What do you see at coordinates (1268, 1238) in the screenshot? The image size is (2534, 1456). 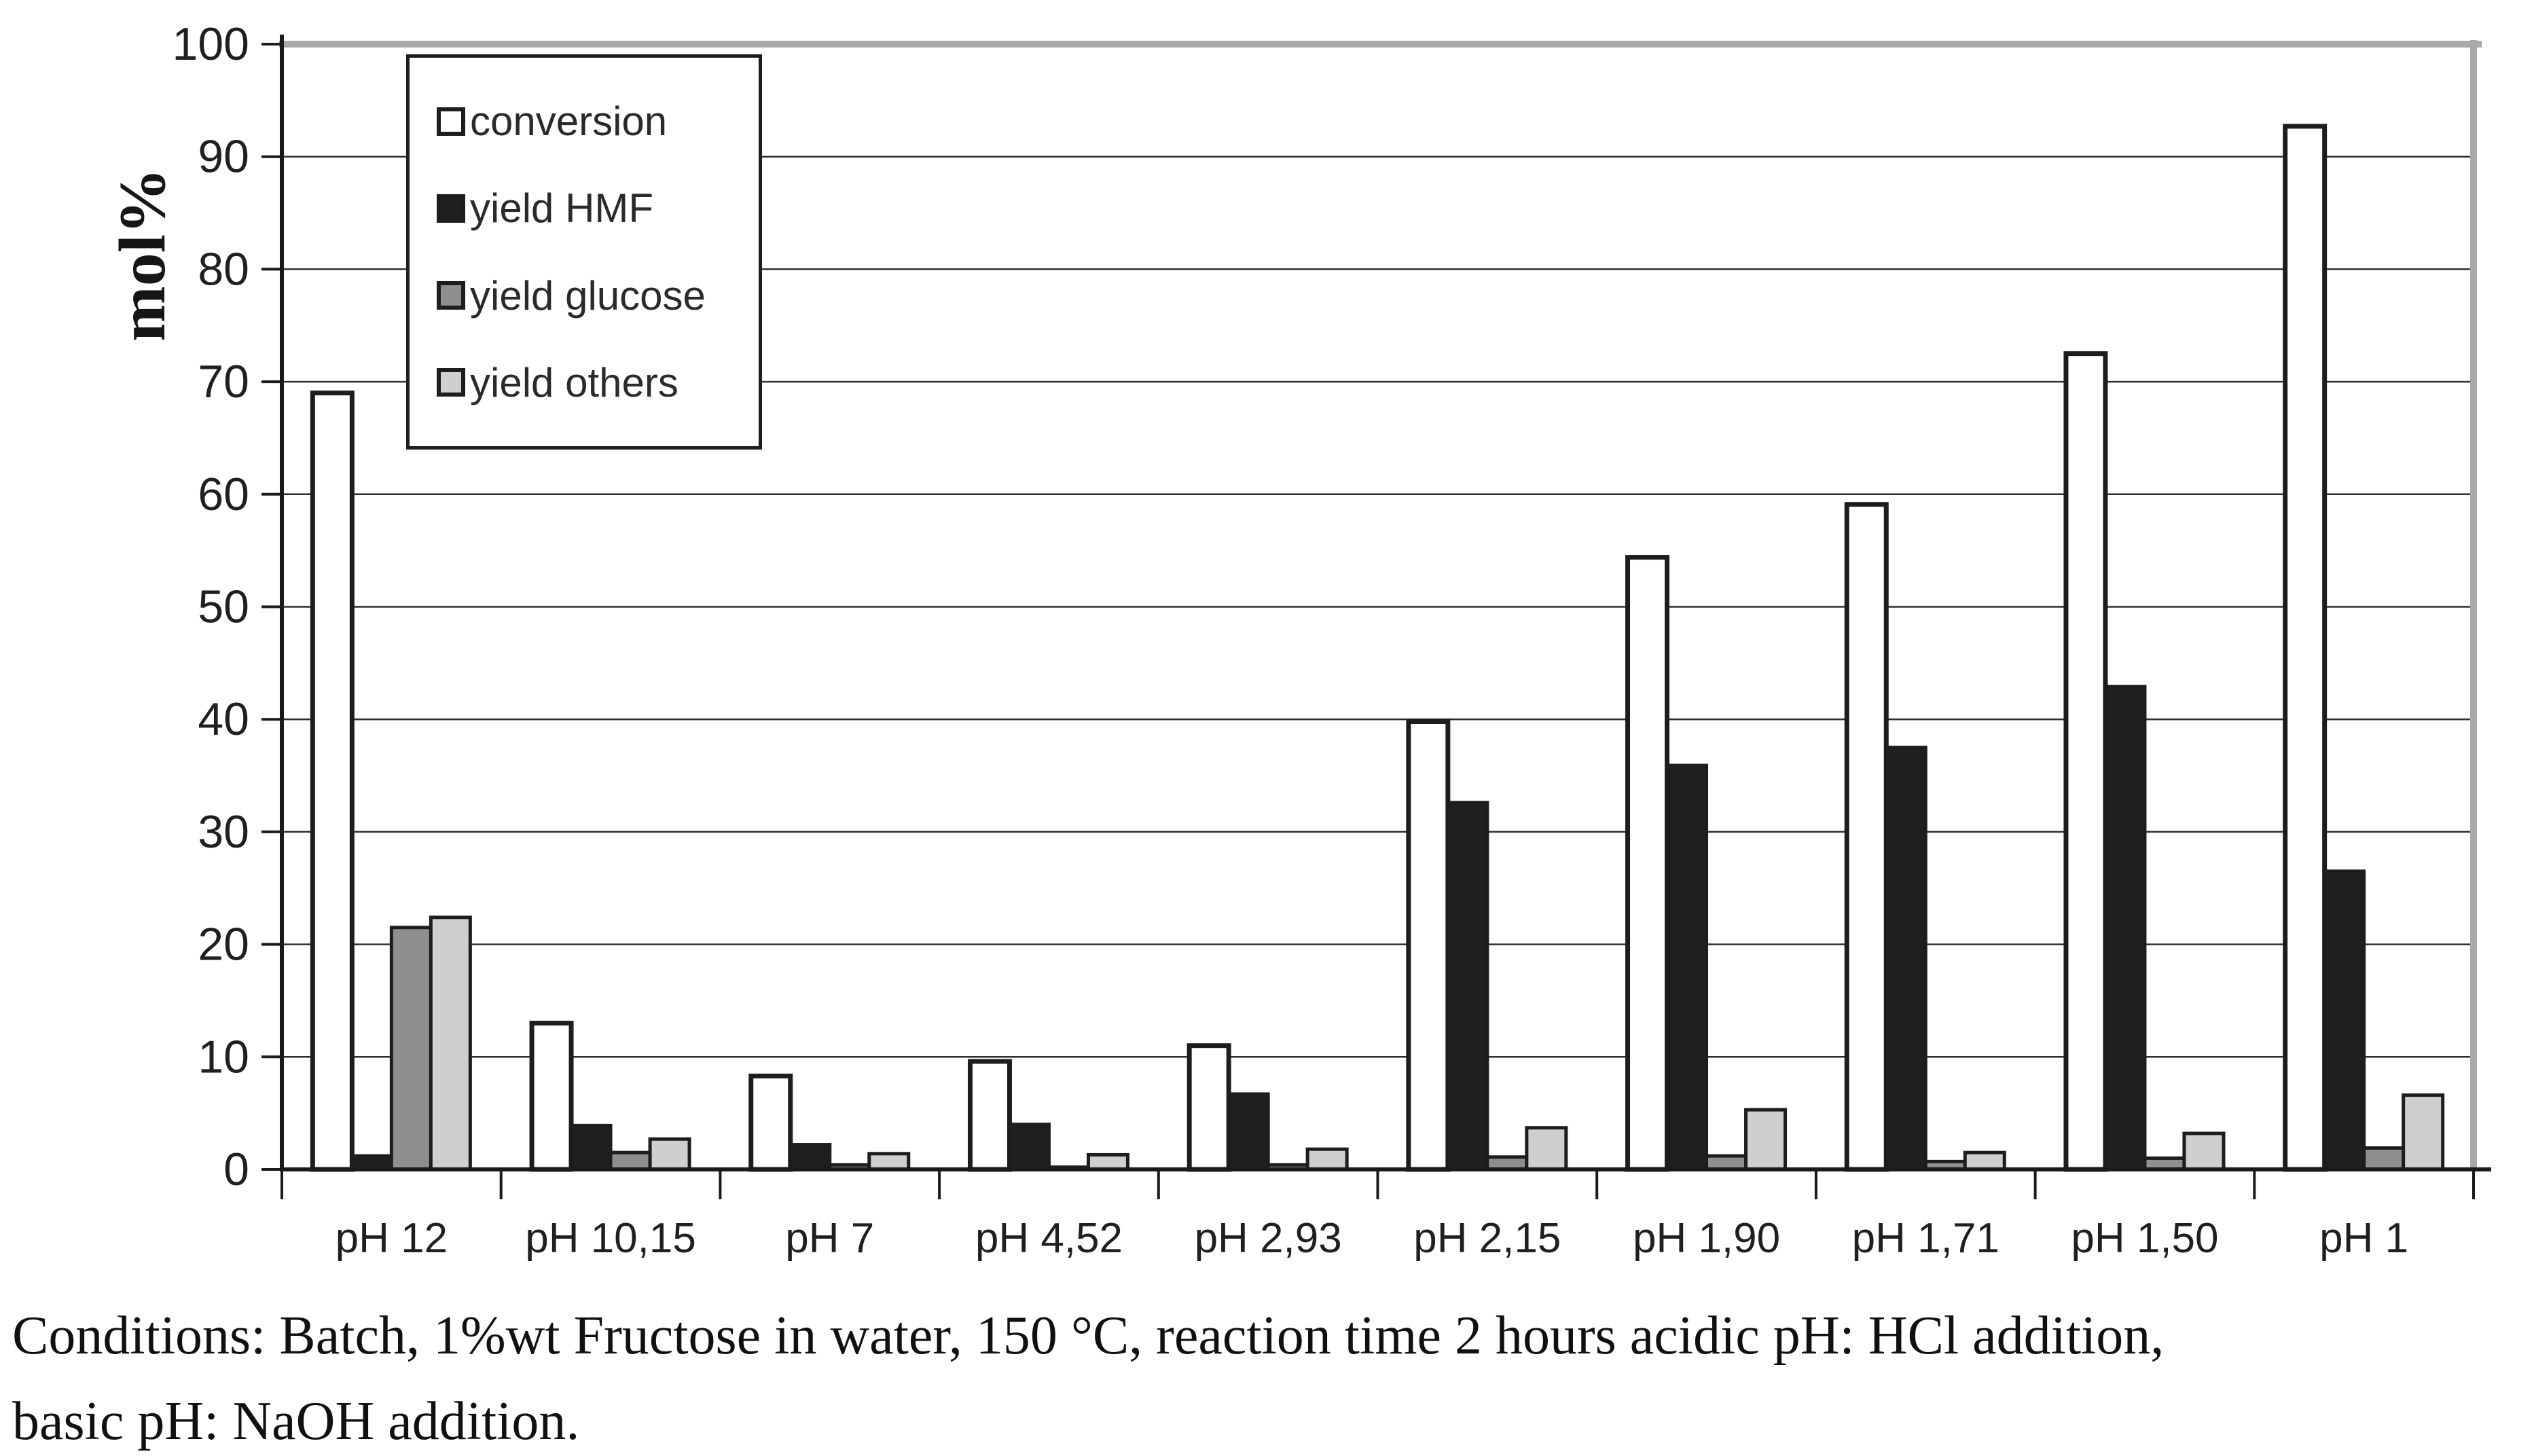 I see `x-tick-label: pH 2,93` at bounding box center [1268, 1238].